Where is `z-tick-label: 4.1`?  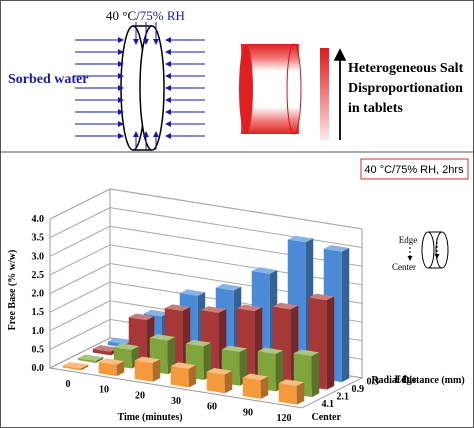 z-tick-label: 4.1 is located at coordinates (328, 404).